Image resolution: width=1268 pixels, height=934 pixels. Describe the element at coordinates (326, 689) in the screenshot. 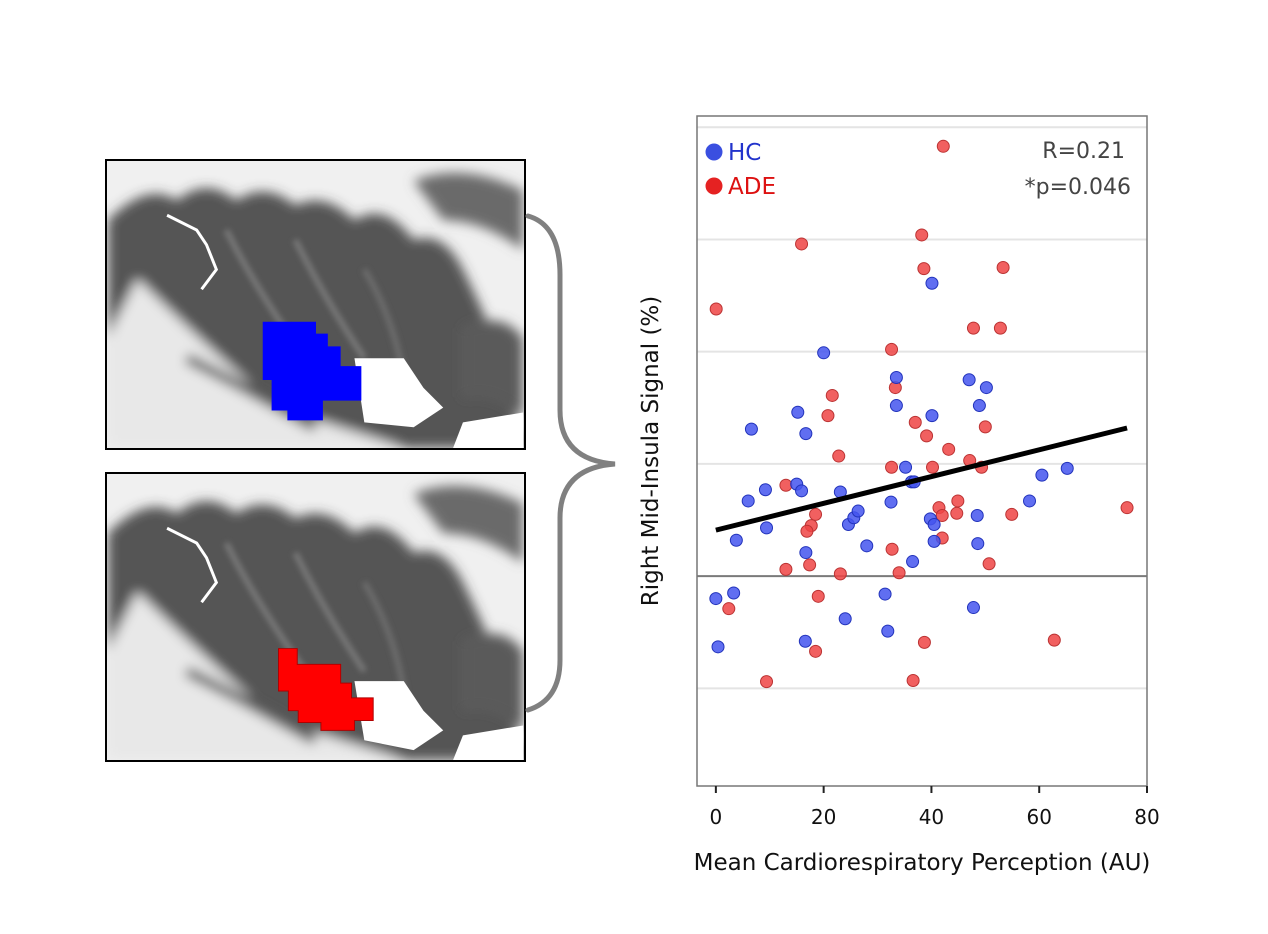

I see `ade-region` at that location.